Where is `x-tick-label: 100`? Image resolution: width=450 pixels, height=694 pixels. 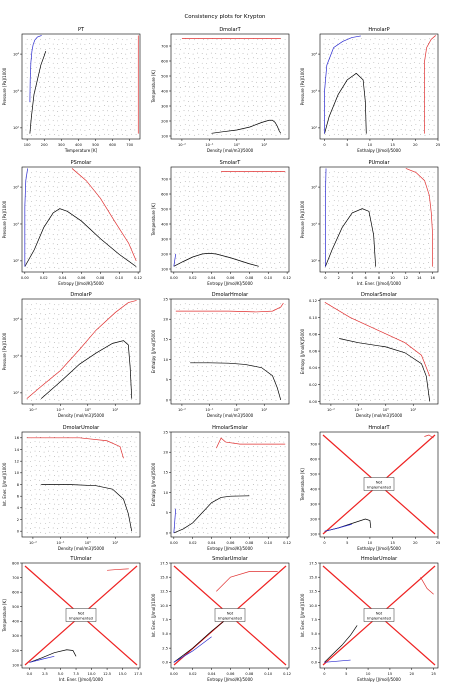
x-tick-label: 100 is located at coordinates (28, 145).